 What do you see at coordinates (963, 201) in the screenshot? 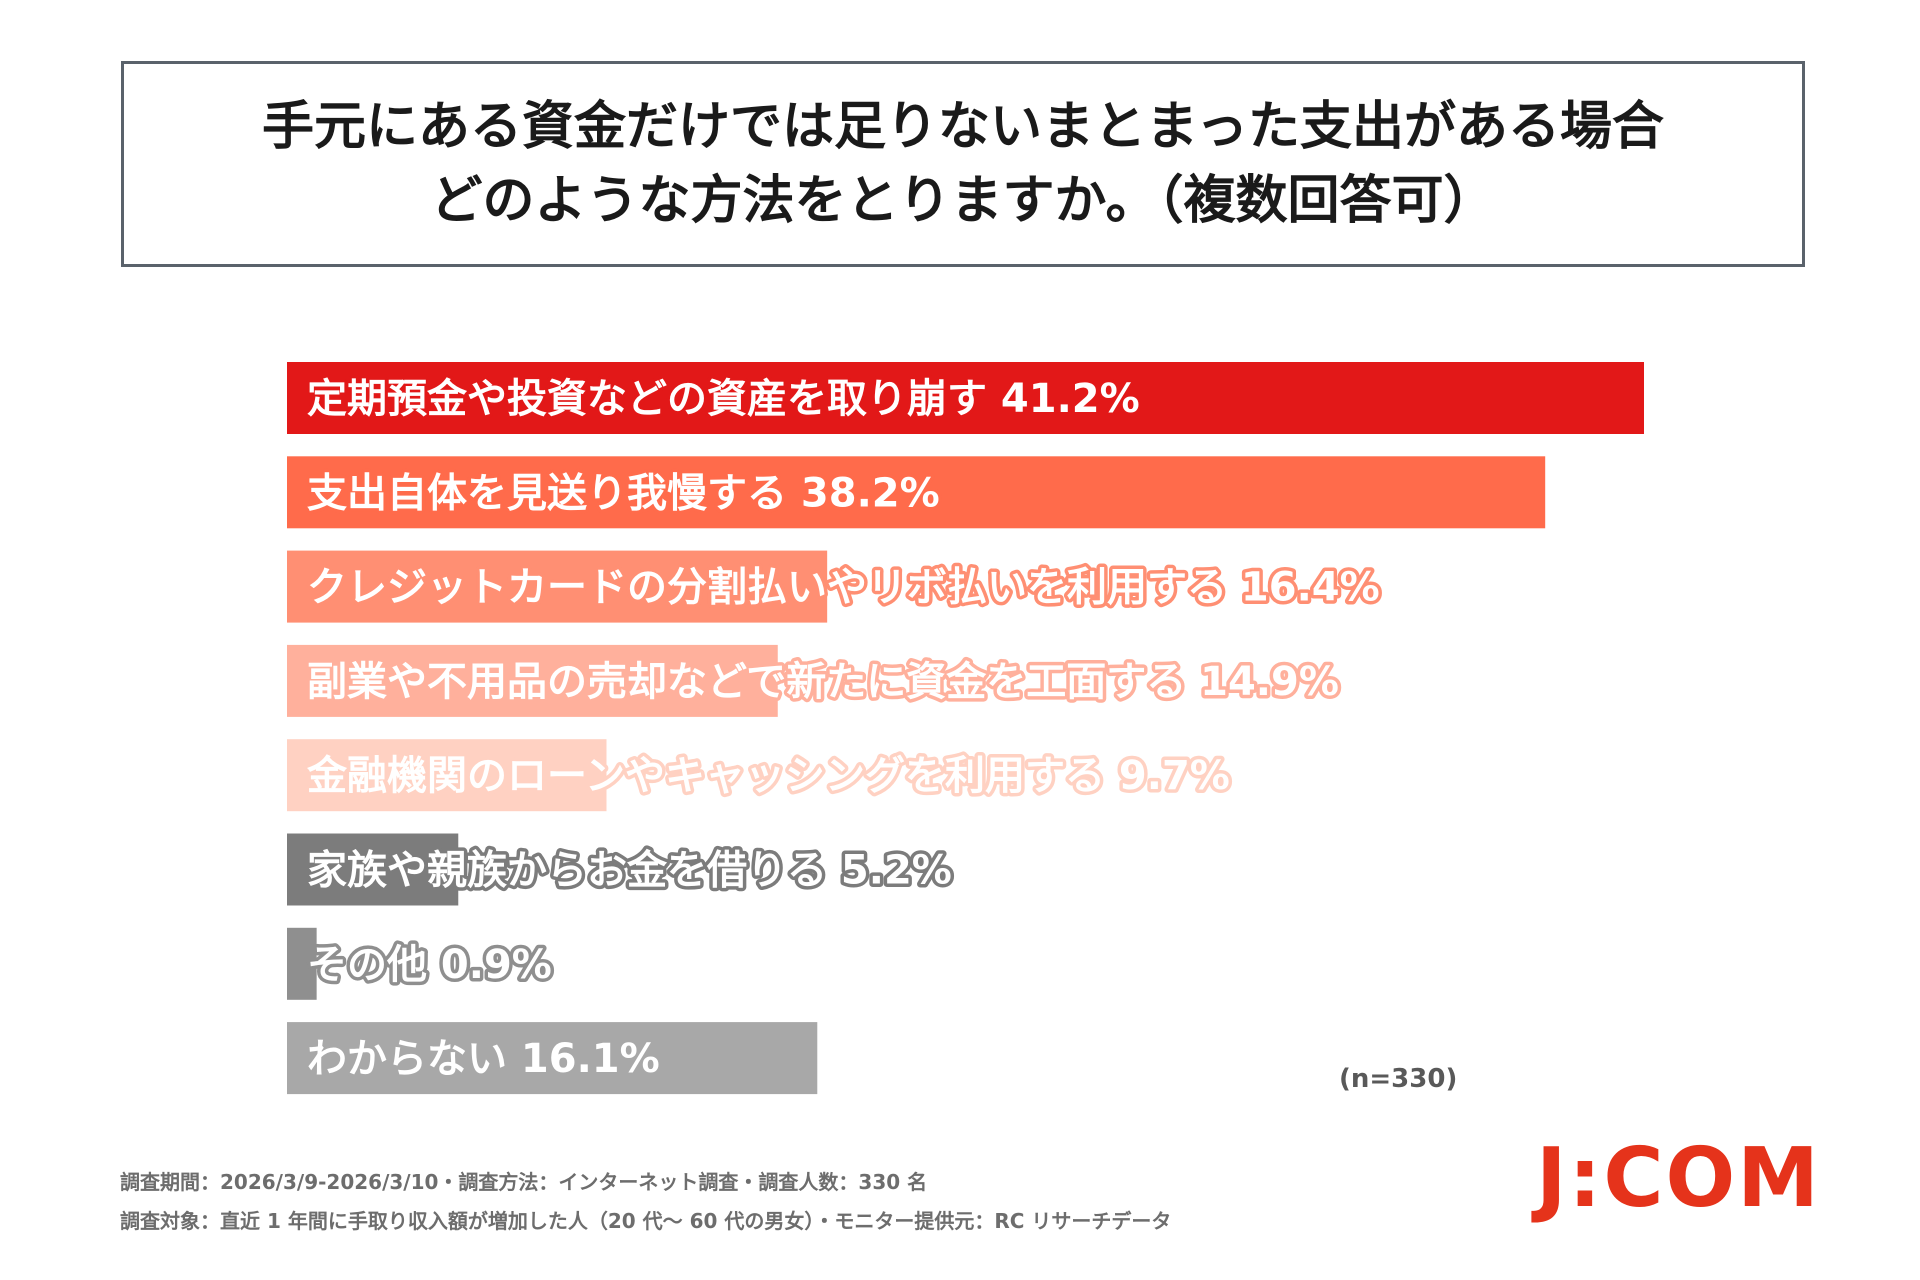
I see `chart-title-line2: どのような方法をとりますか。（複数回答可）` at bounding box center [963, 201].